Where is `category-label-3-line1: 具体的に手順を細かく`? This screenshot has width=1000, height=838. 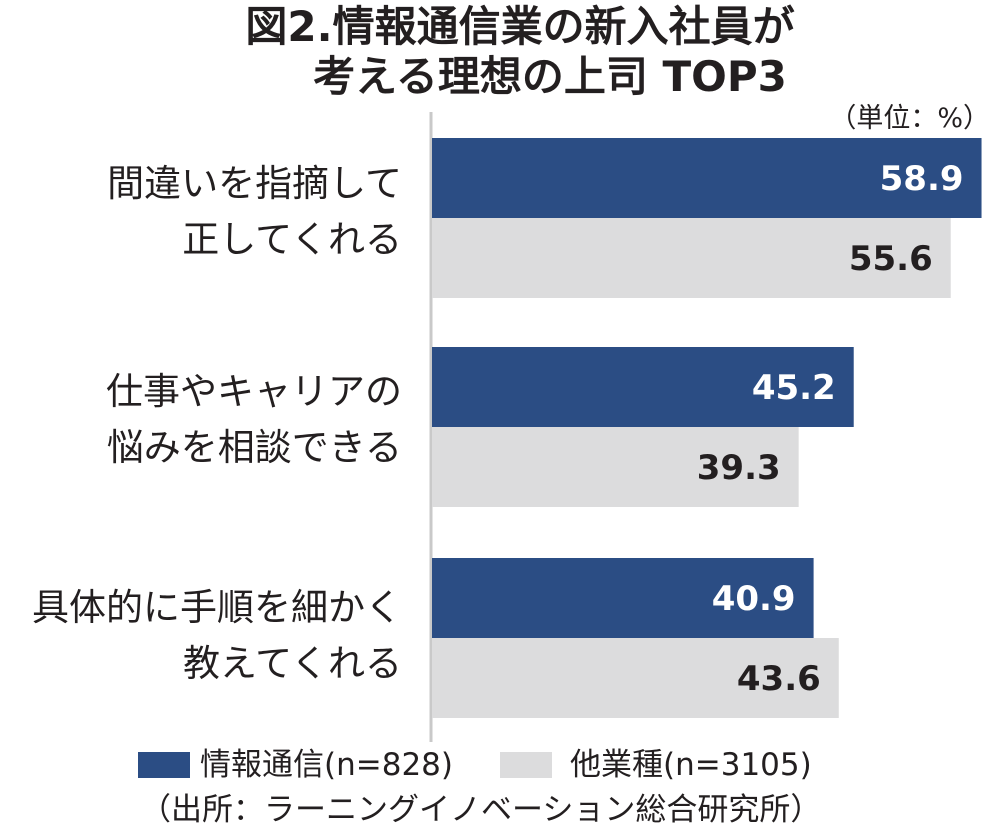 category-label-3-line1: 具体的に手順を細かく is located at coordinates (217, 607).